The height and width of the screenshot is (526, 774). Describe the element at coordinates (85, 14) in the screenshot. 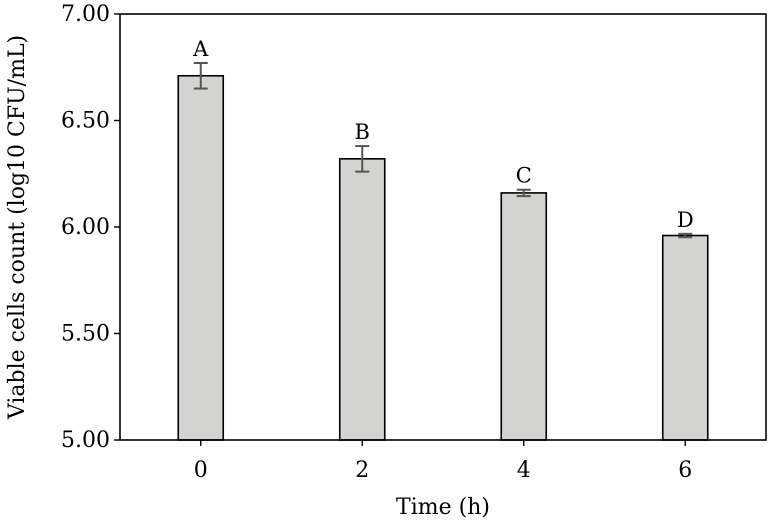

I see `y-tick-label: 7.00` at that location.